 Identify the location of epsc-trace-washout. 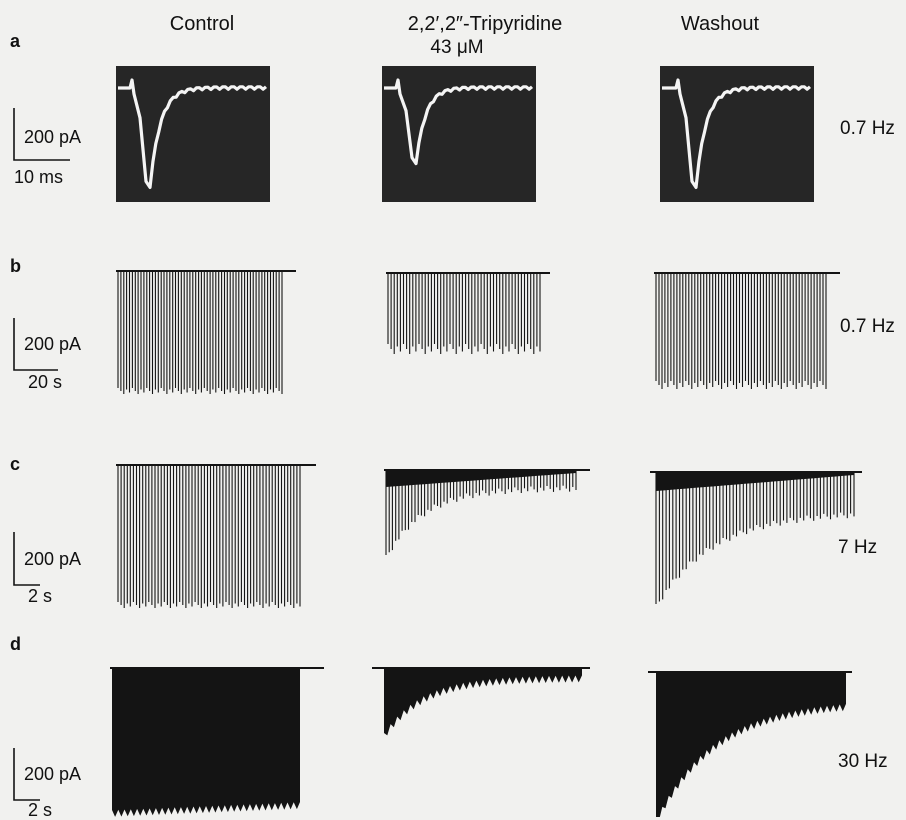
(737, 133).